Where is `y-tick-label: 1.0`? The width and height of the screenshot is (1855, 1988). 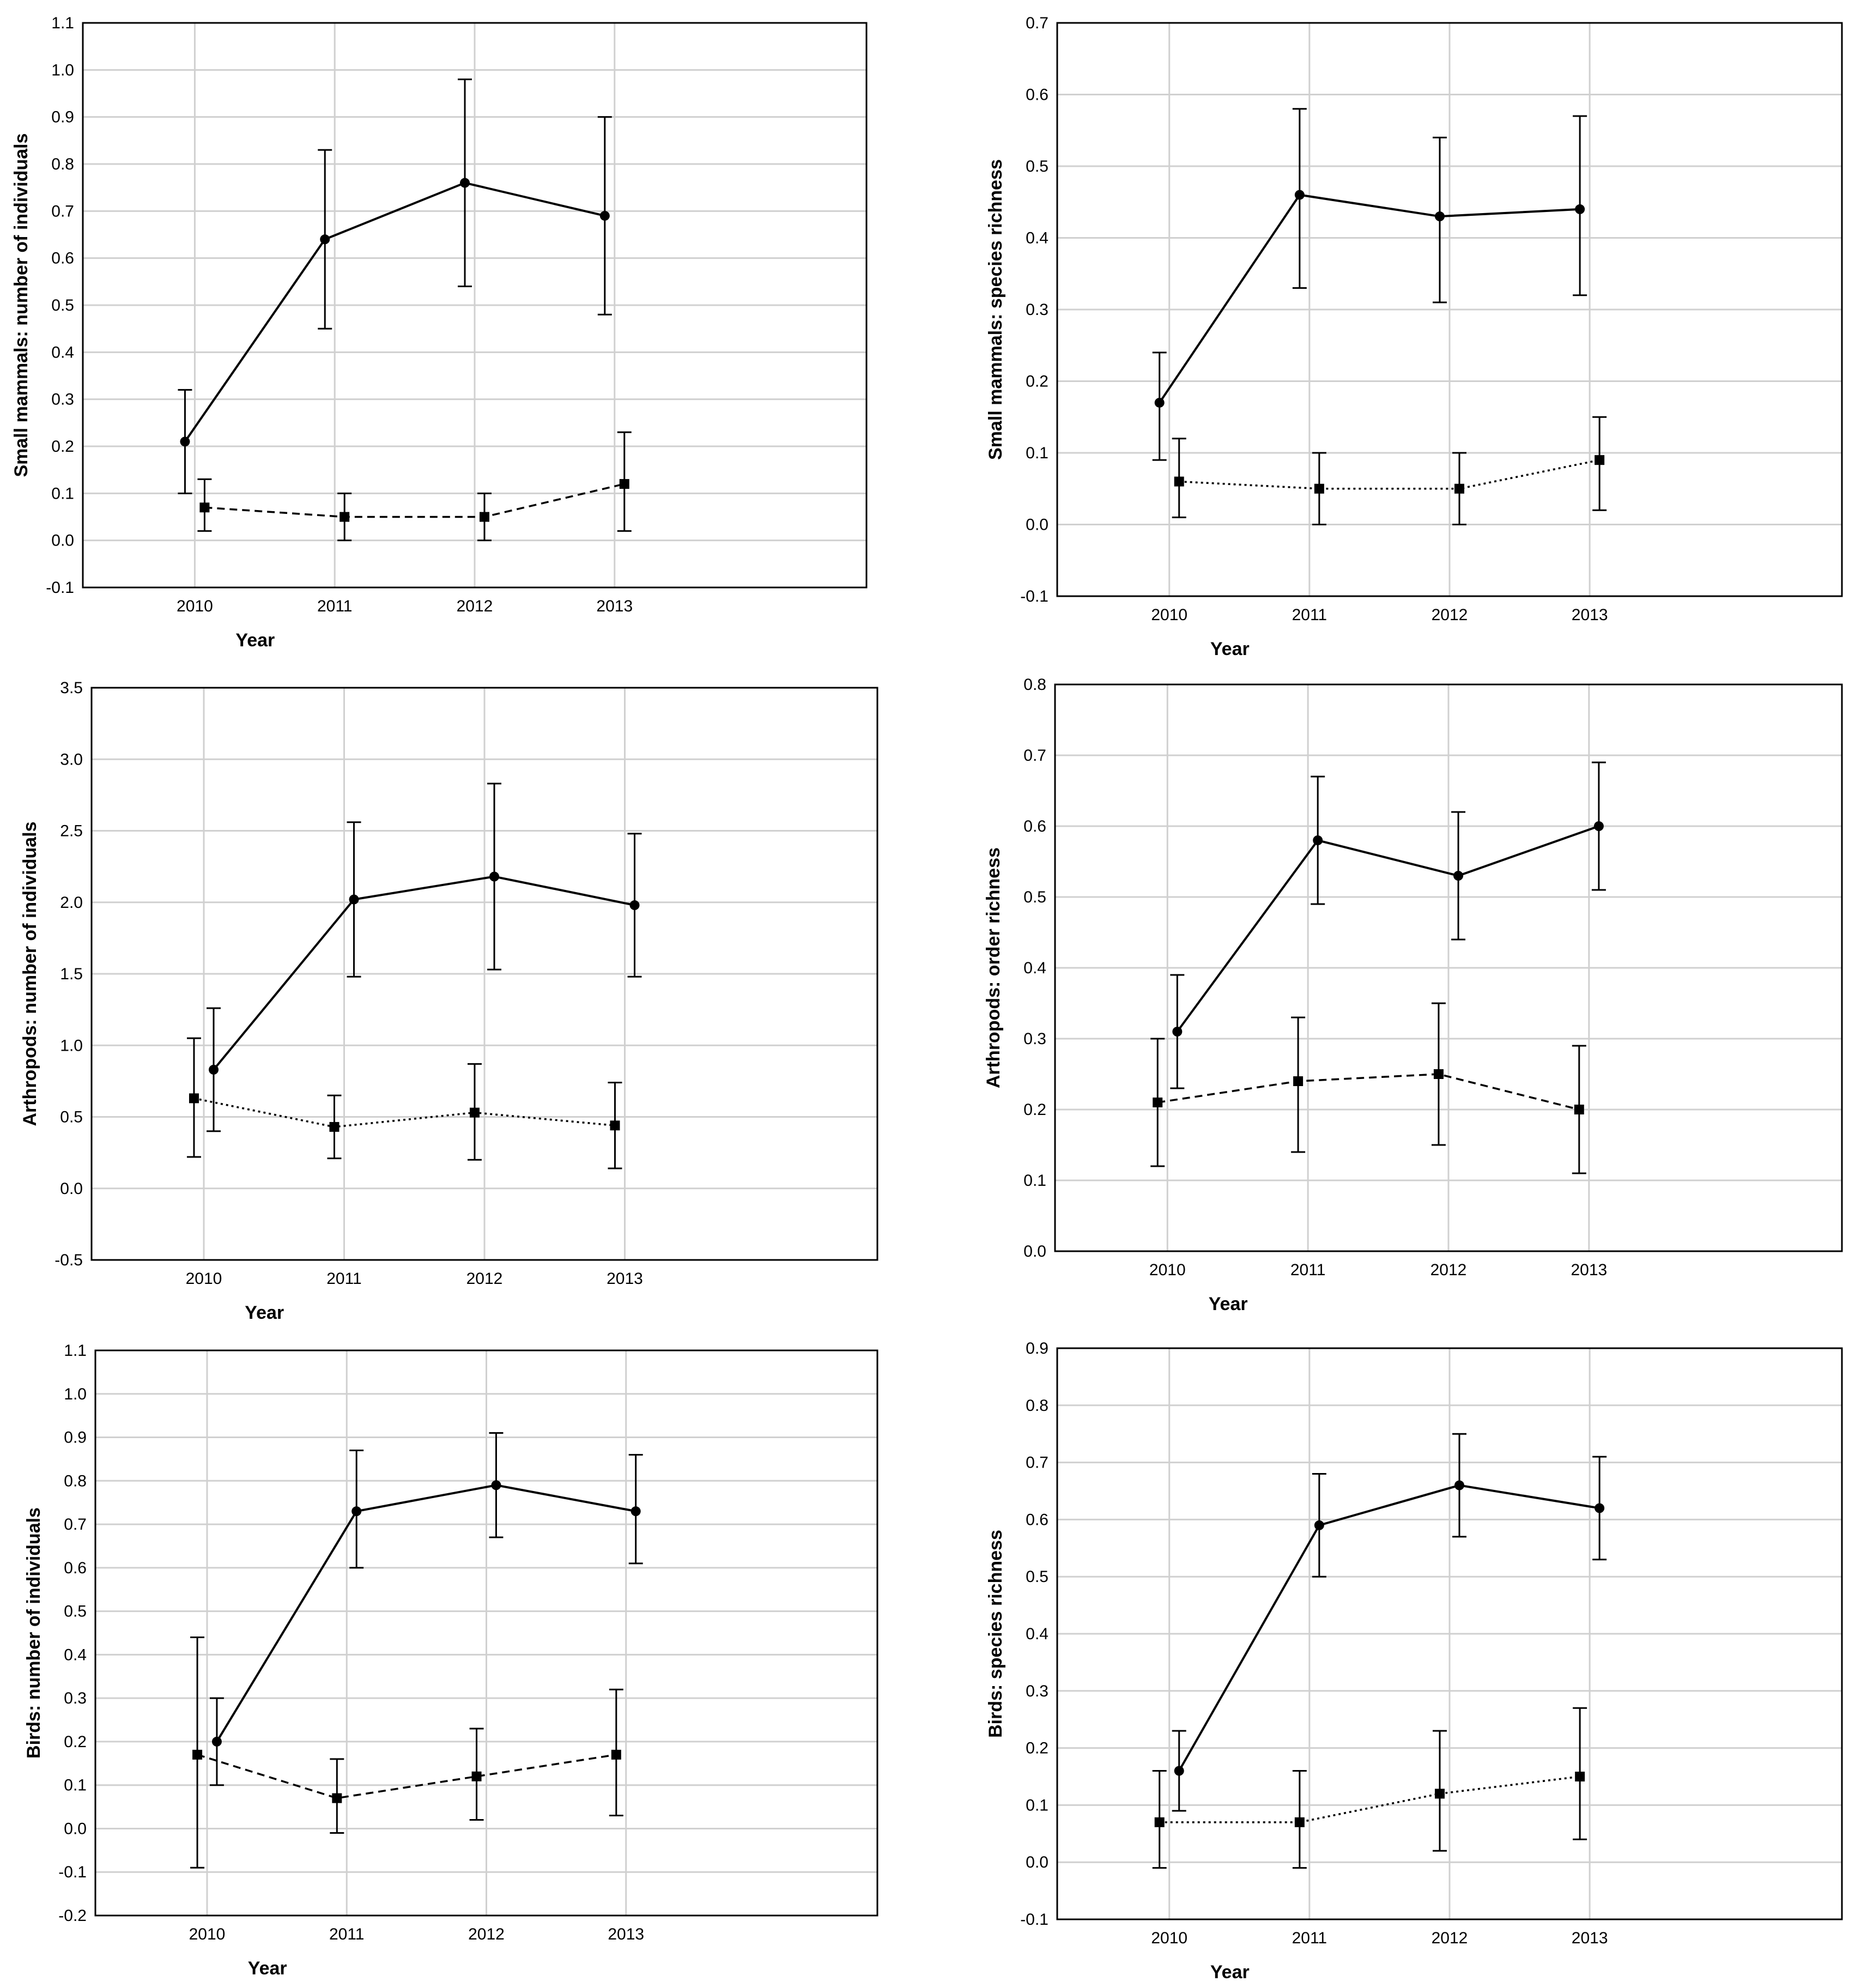
y-tick-label: 1.0 is located at coordinates (63, 70).